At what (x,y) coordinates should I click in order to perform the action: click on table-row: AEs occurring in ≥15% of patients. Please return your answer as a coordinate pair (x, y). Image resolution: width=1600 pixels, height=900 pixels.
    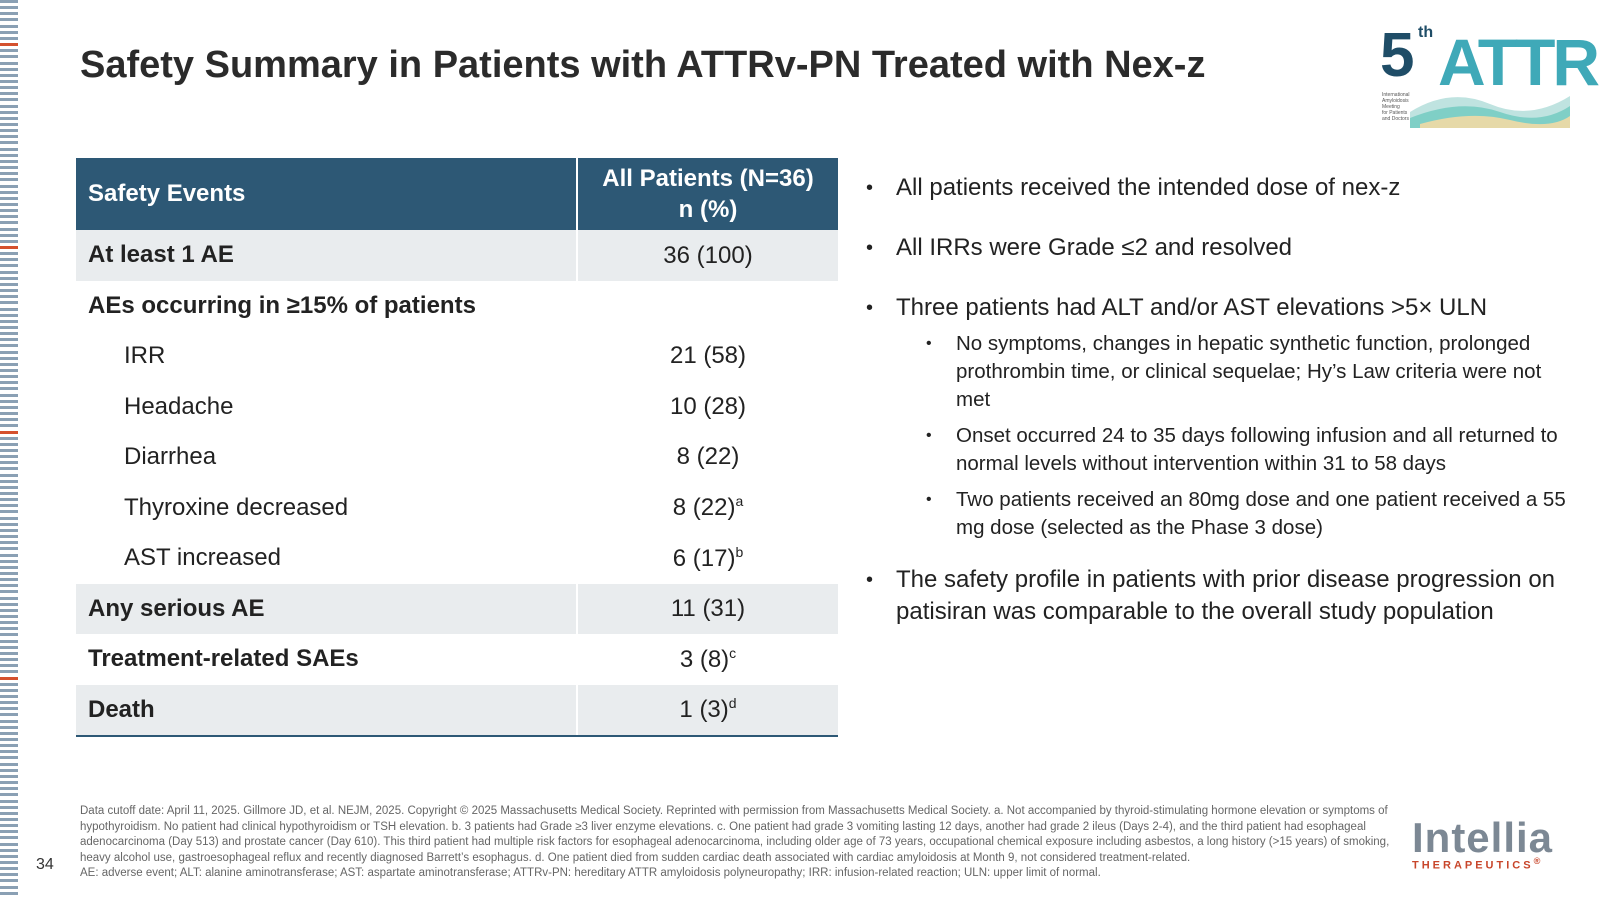
    Looking at the image, I should click on (457, 305).